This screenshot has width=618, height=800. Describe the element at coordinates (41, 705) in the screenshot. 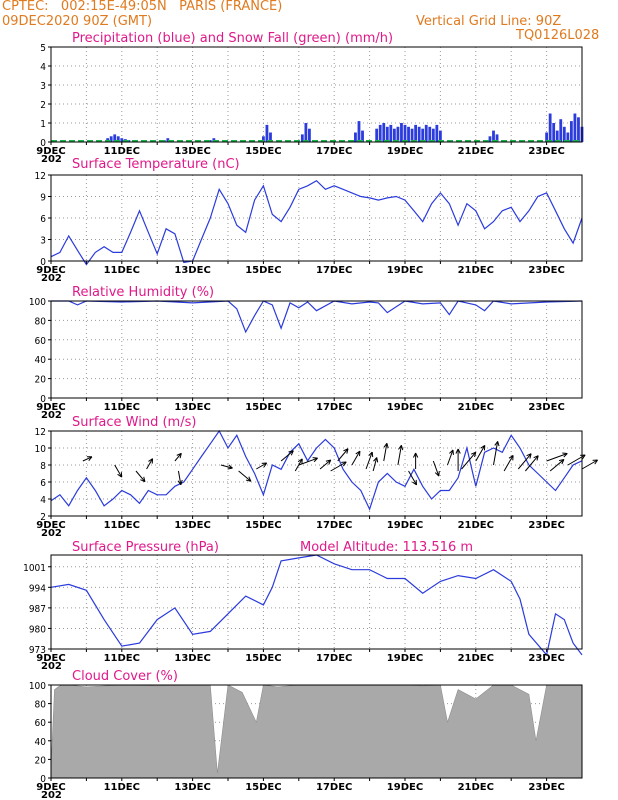

I see `y-tick-label: 80` at that location.